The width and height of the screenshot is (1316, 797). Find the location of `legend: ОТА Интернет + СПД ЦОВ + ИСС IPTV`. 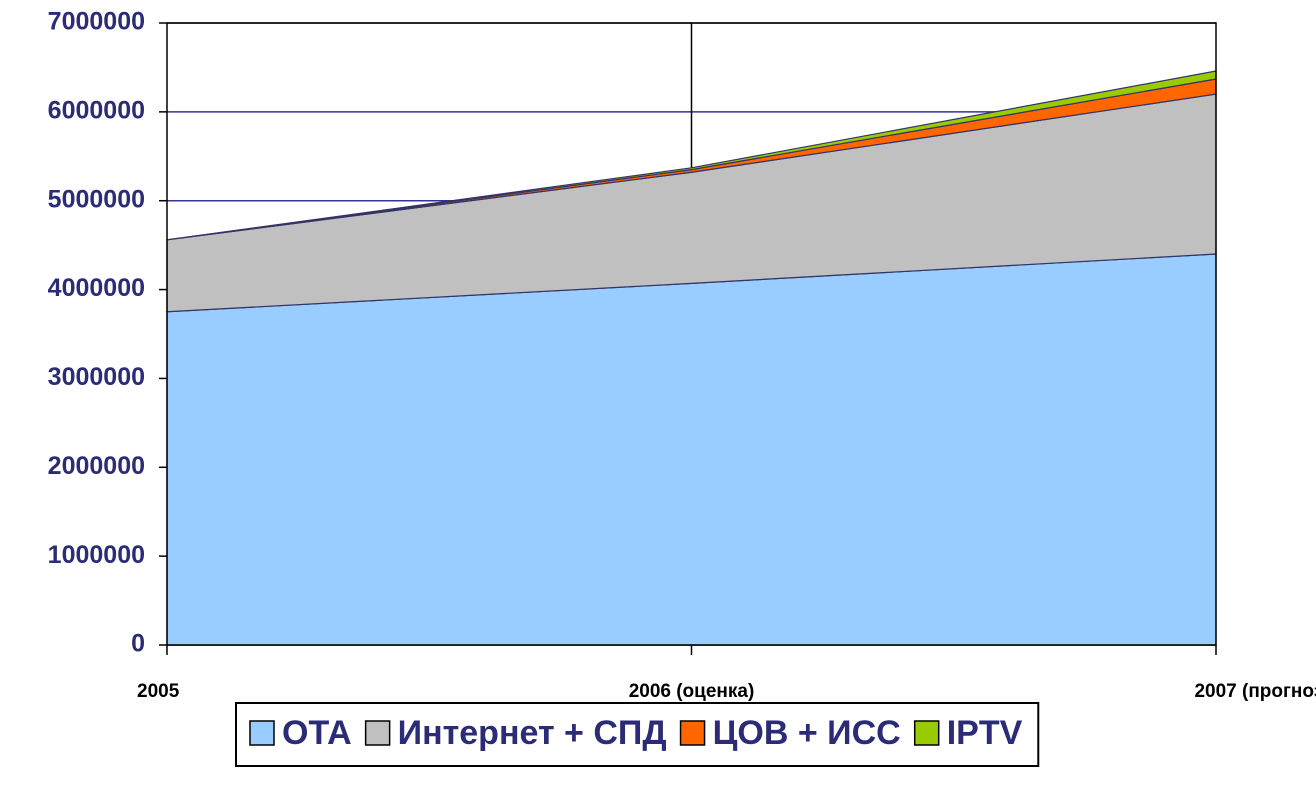

legend: ОТА Интернет + СПД ЦОВ + ИСС IPTV is located at coordinates (637, 734).